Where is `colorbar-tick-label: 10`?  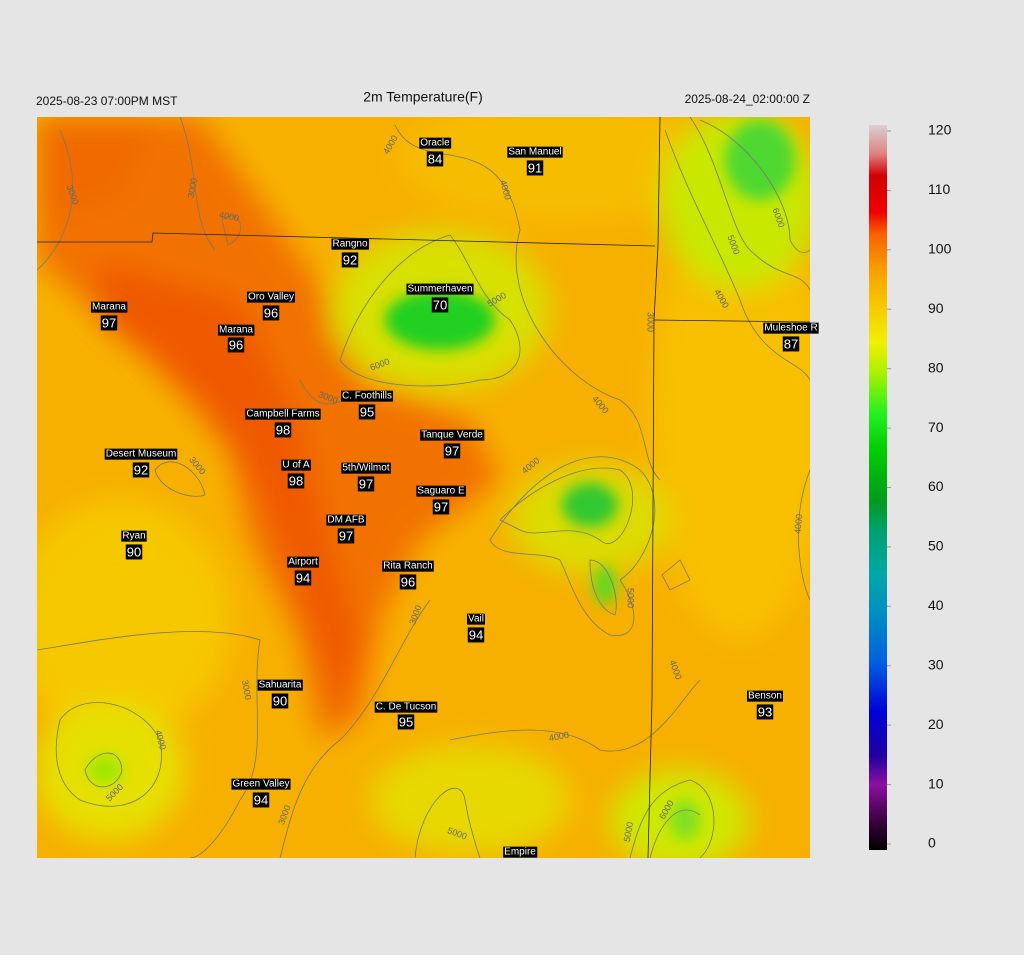
colorbar-tick-label: 10 is located at coordinates (936, 783).